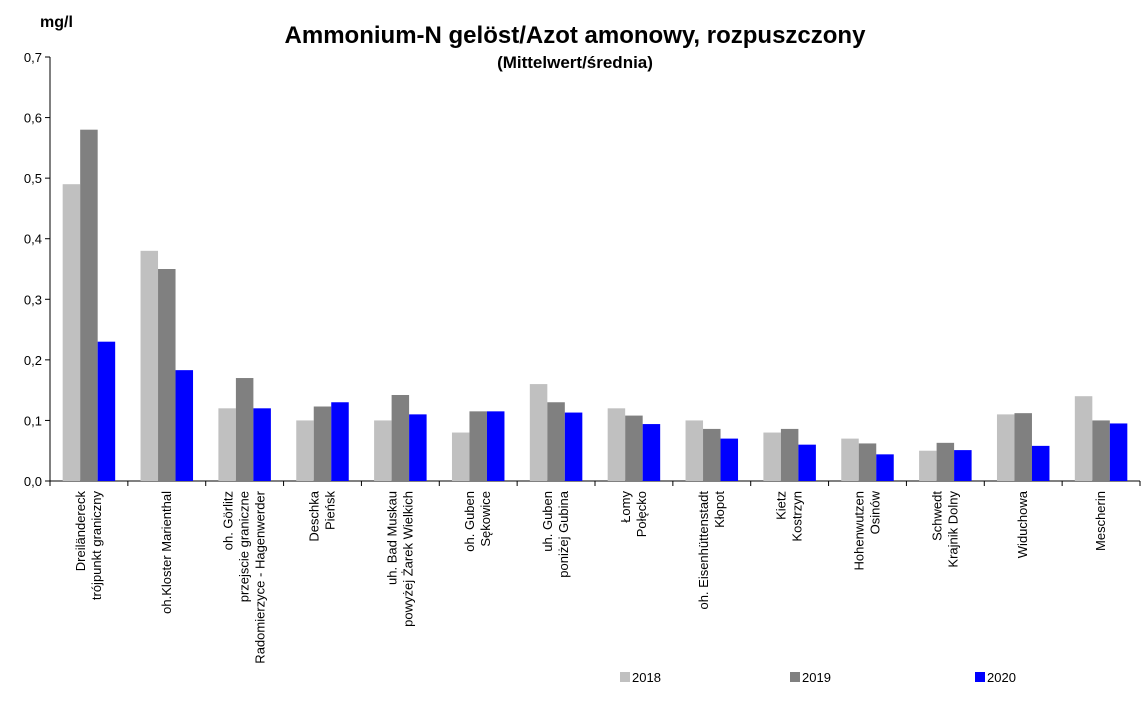 The image size is (1144, 704). I want to click on x-tick-label: Radomierzyce - Hagenwerder, so click(260, 576).